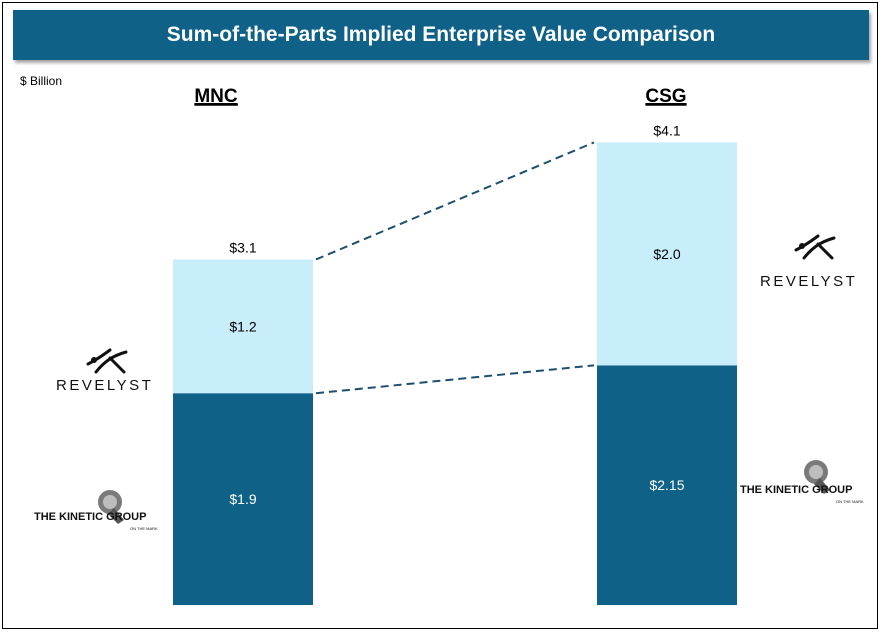  What do you see at coordinates (96, 510) in the screenshot?
I see `kinetic-group-logo-left: THE KINETIC GROUP ON THE MARK` at bounding box center [96, 510].